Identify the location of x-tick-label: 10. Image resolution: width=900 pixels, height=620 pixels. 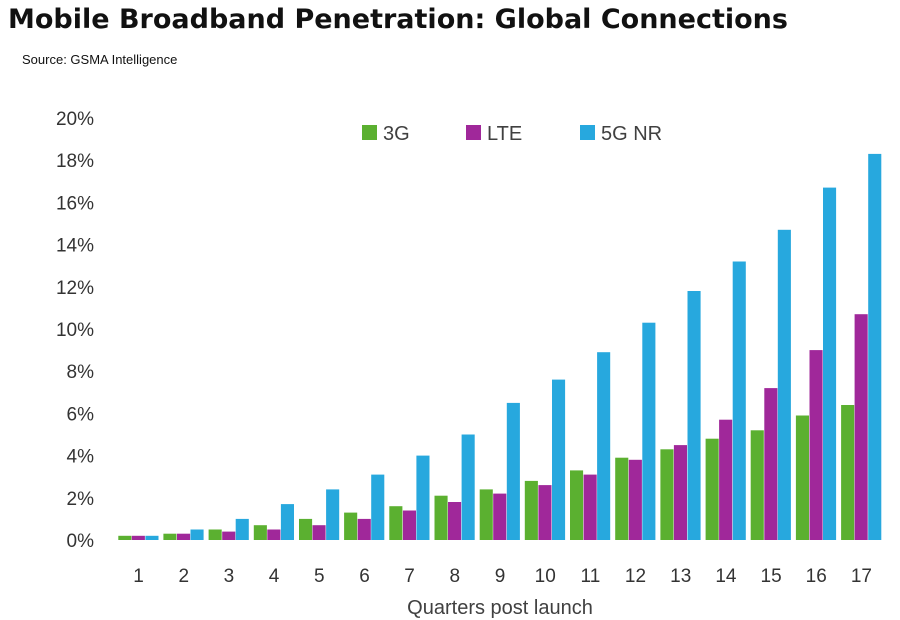
(545, 576).